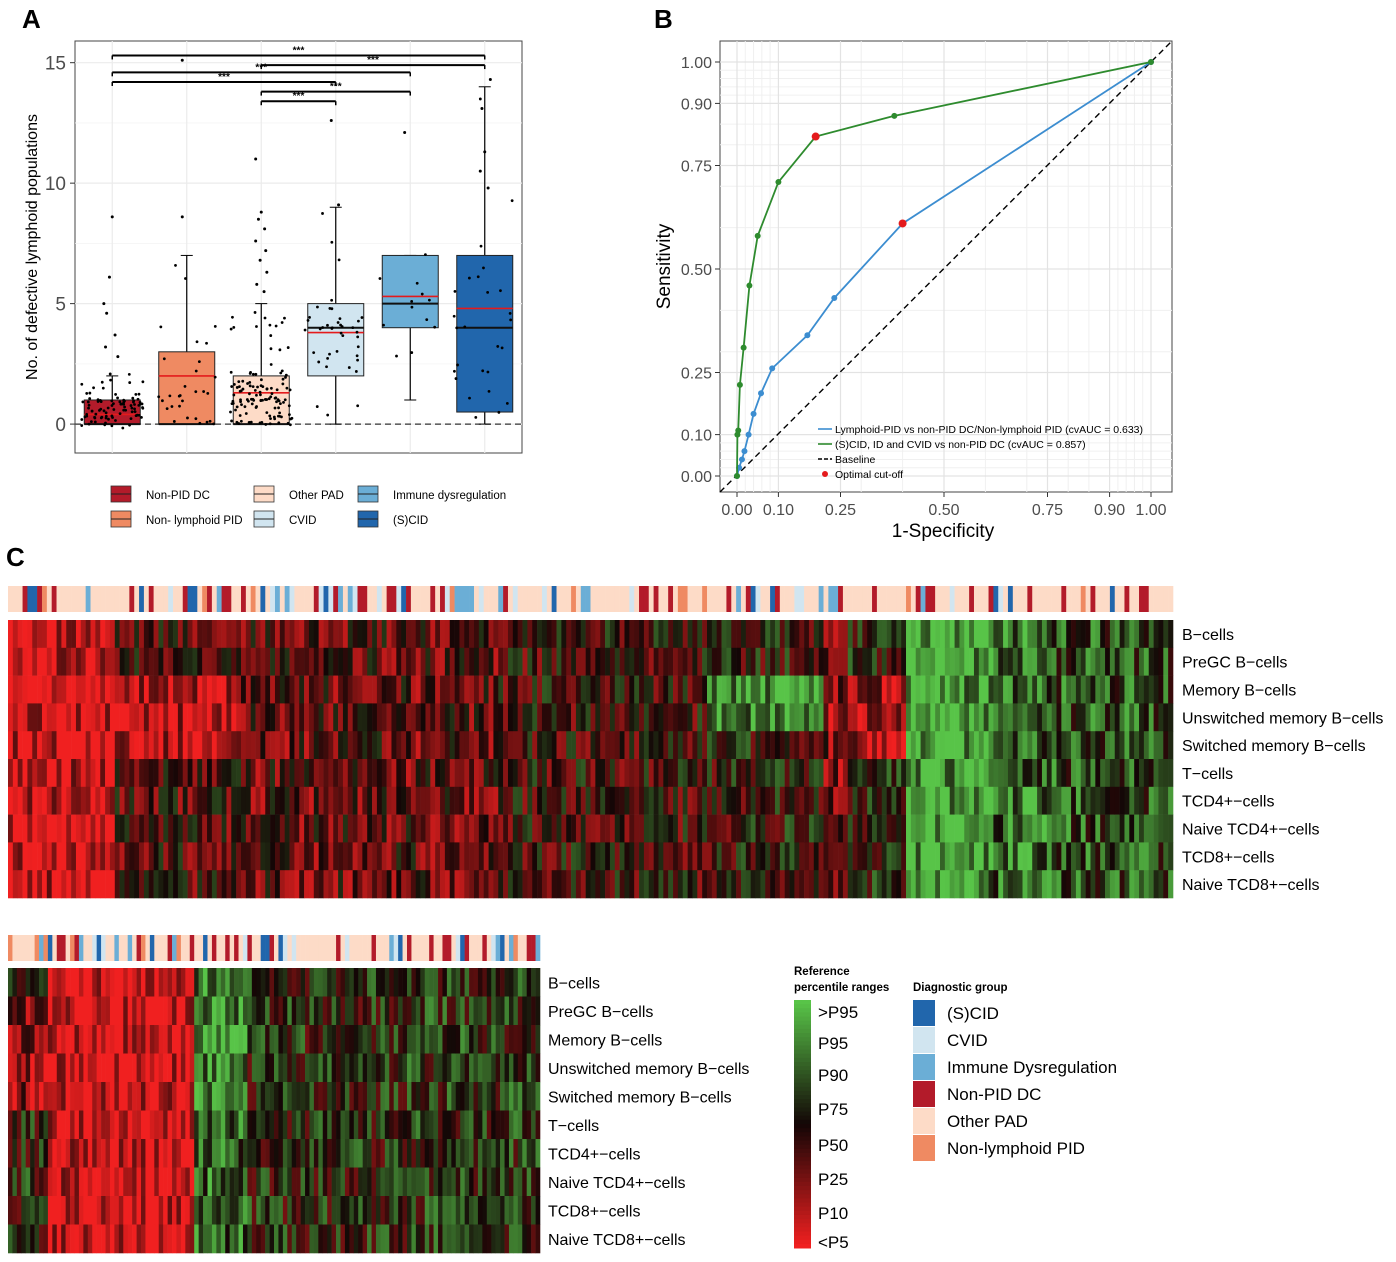  Describe the element at coordinates (55, 64) in the screenshot. I see `y-tick-label: 15` at that location.